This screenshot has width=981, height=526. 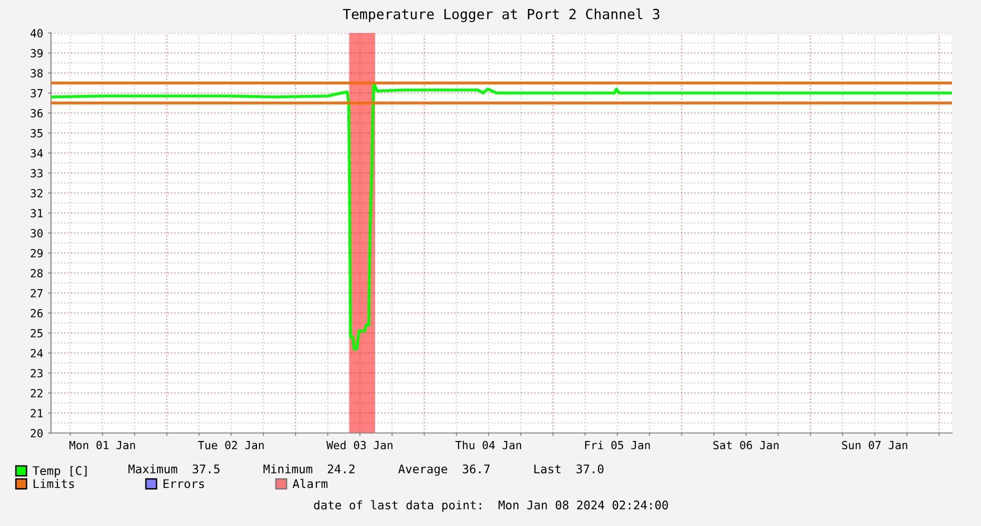 I want to click on x-tick-label: Thu 04 Jan, so click(x=488, y=445).